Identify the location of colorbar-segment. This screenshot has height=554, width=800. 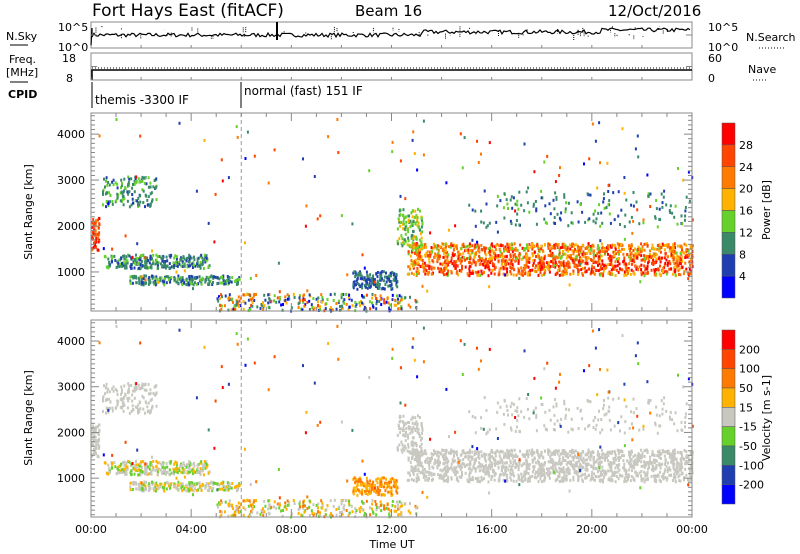
(728, 221).